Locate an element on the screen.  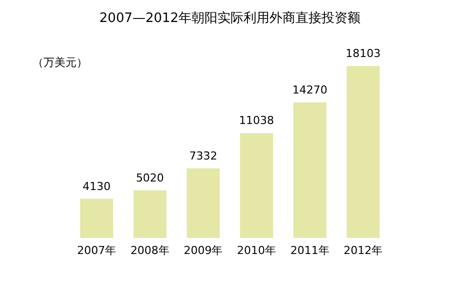
data-label: 5020 is located at coordinates (150, 177).